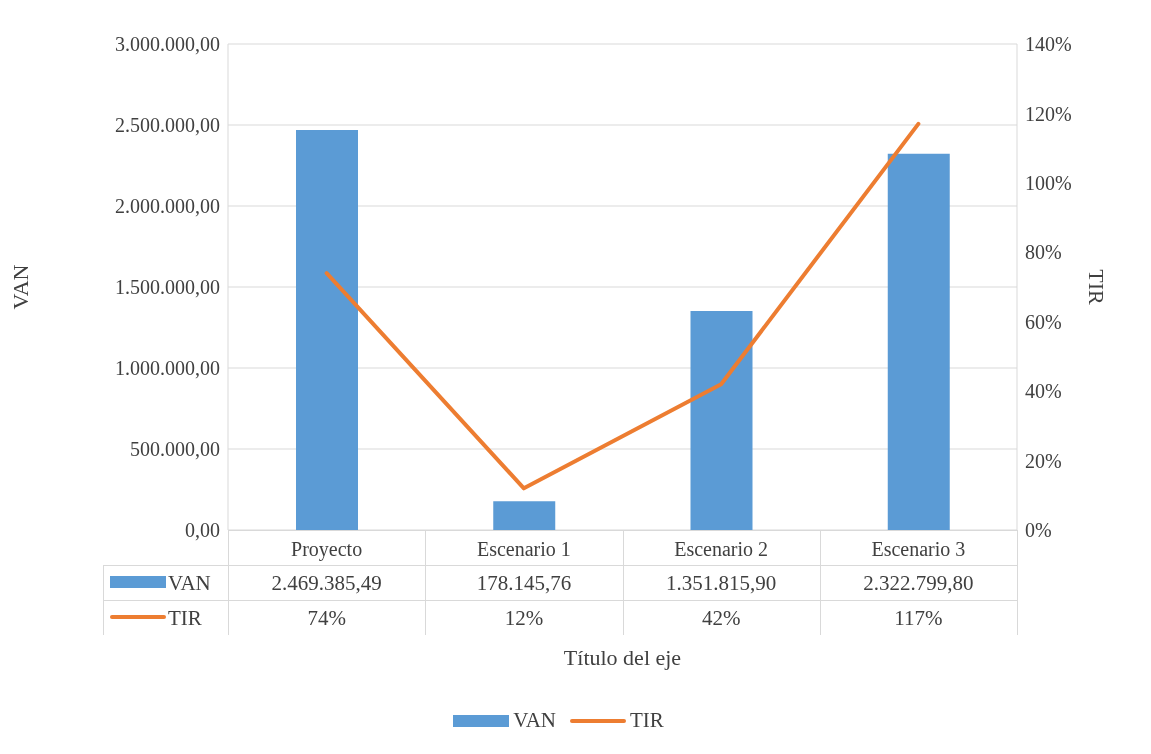 The width and height of the screenshot is (1151, 754). What do you see at coordinates (524, 618) in the screenshot?
I see `data-label: 12%` at bounding box center [524, 618].